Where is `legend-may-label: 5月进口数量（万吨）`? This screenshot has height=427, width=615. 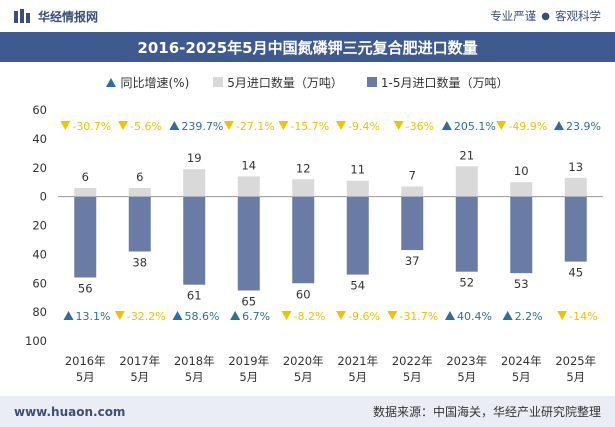
legend-may-label: 5月进口数量（万吨） is located at coordinates (285, 82).